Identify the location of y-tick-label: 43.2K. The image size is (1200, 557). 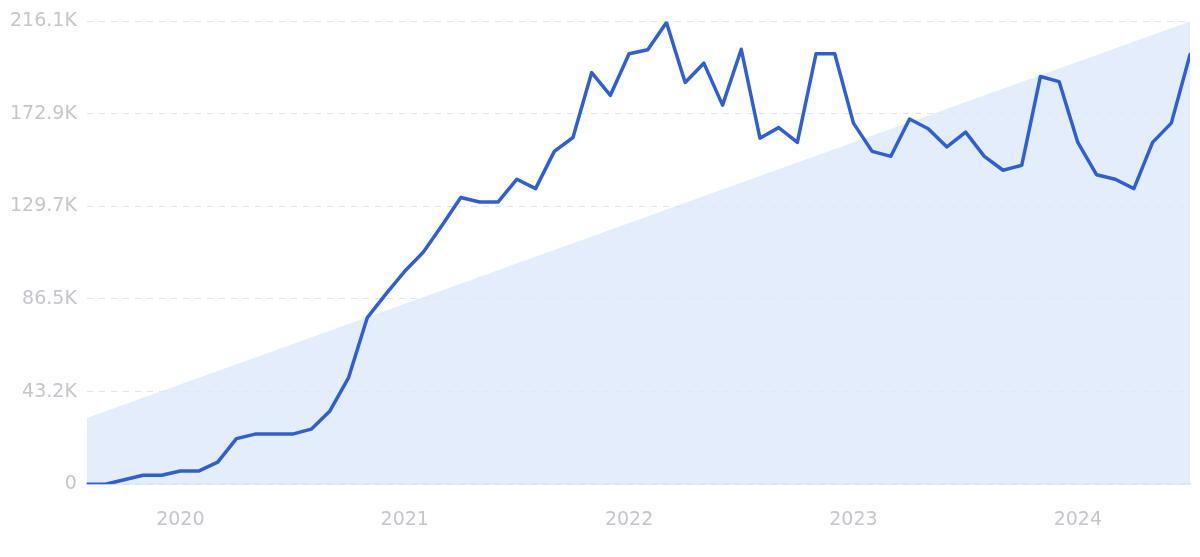
(50, 389).